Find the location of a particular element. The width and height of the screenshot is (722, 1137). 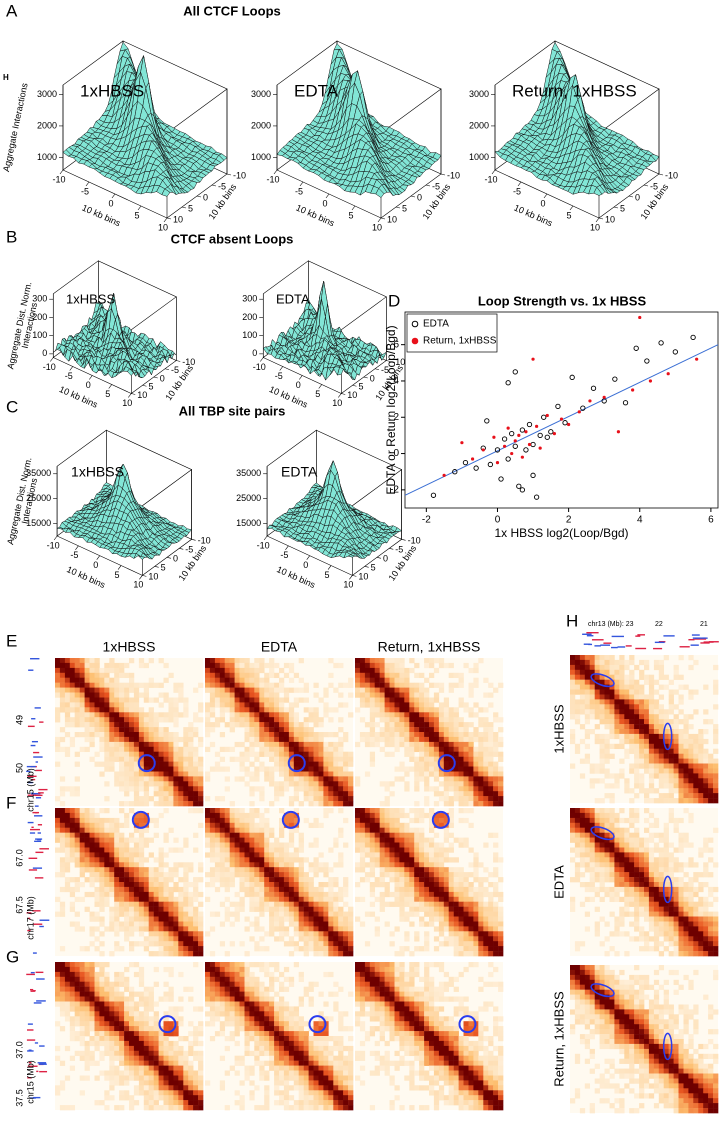

y-tick-label: 5 is located at coordinates (404, 208).